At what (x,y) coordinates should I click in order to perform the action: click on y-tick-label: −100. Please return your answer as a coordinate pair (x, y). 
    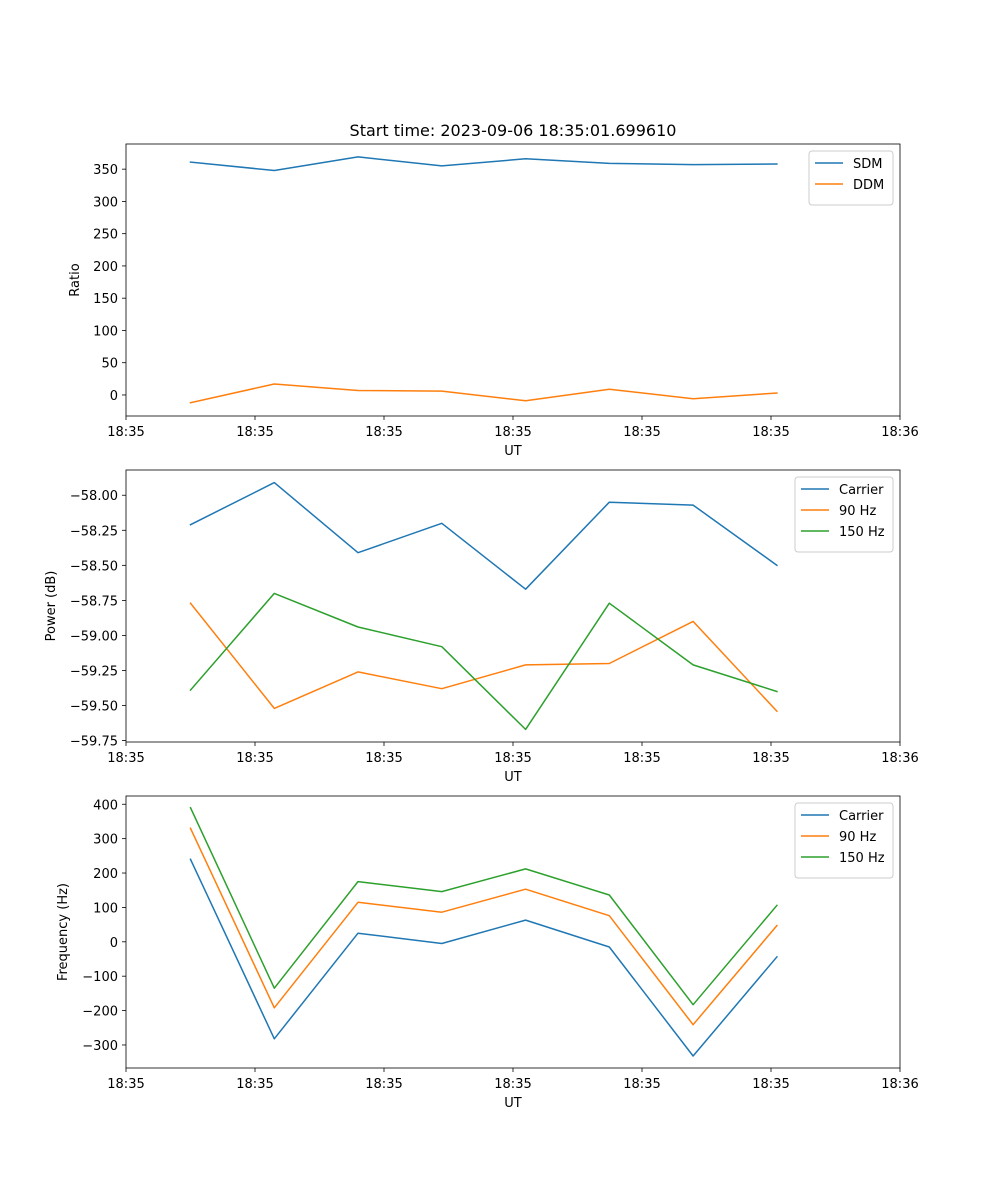
    Looking at the image, I should click on (100, 977).